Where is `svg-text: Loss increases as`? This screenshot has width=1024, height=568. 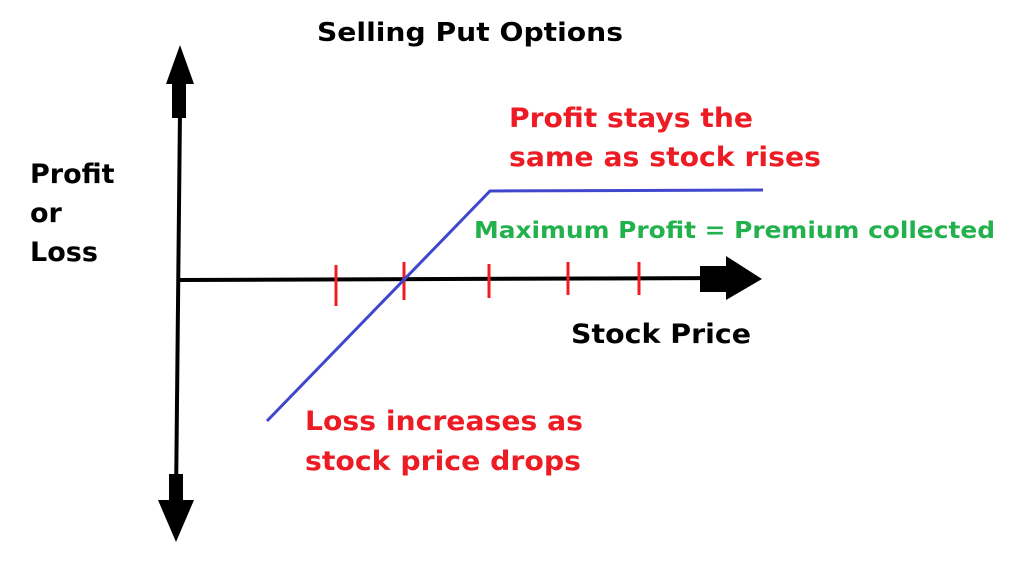 svg-text: Loss increases as is located at coordinates (444, 421).